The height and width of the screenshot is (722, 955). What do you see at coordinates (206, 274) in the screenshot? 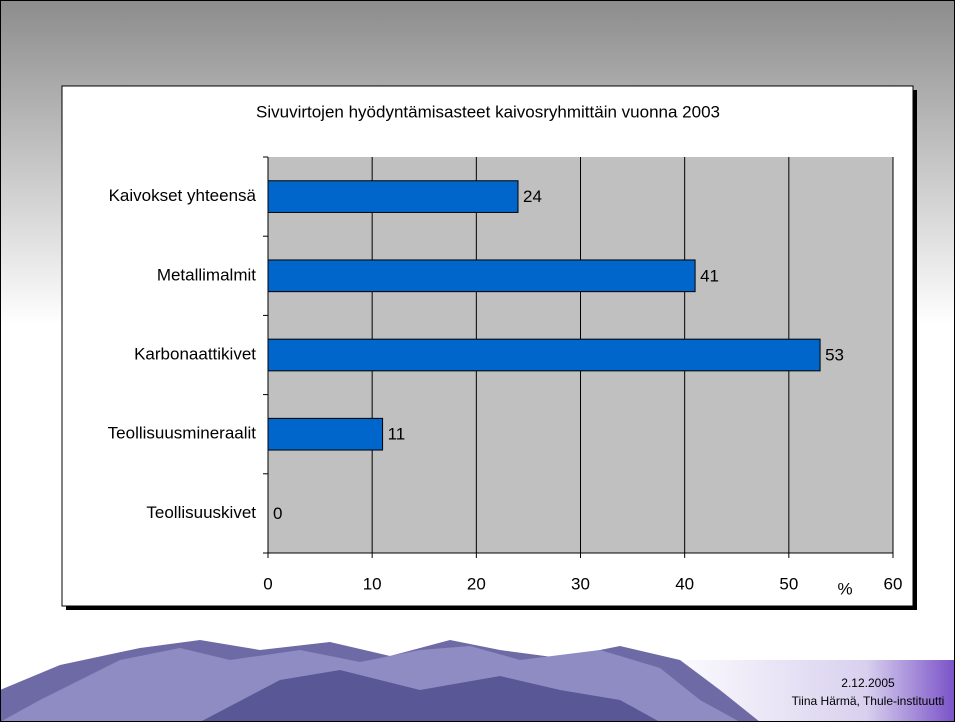
I see `y-tick-label: Metallimalmit` at bounding box center [206, 274].